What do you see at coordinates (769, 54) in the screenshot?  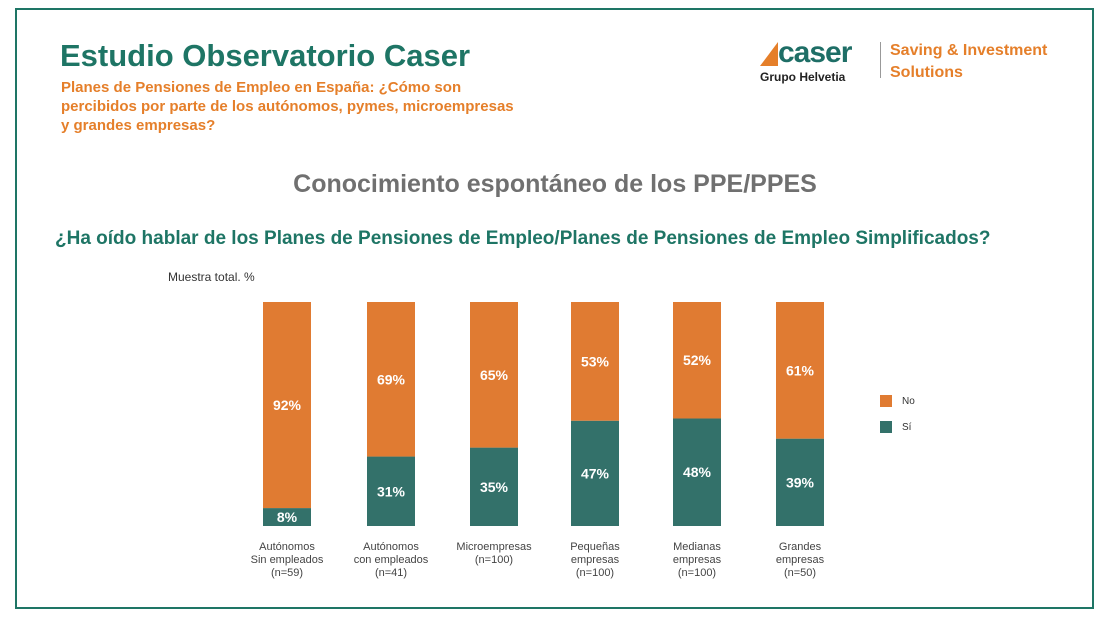 I see `sail-icon` at bounding box center [769, 54].